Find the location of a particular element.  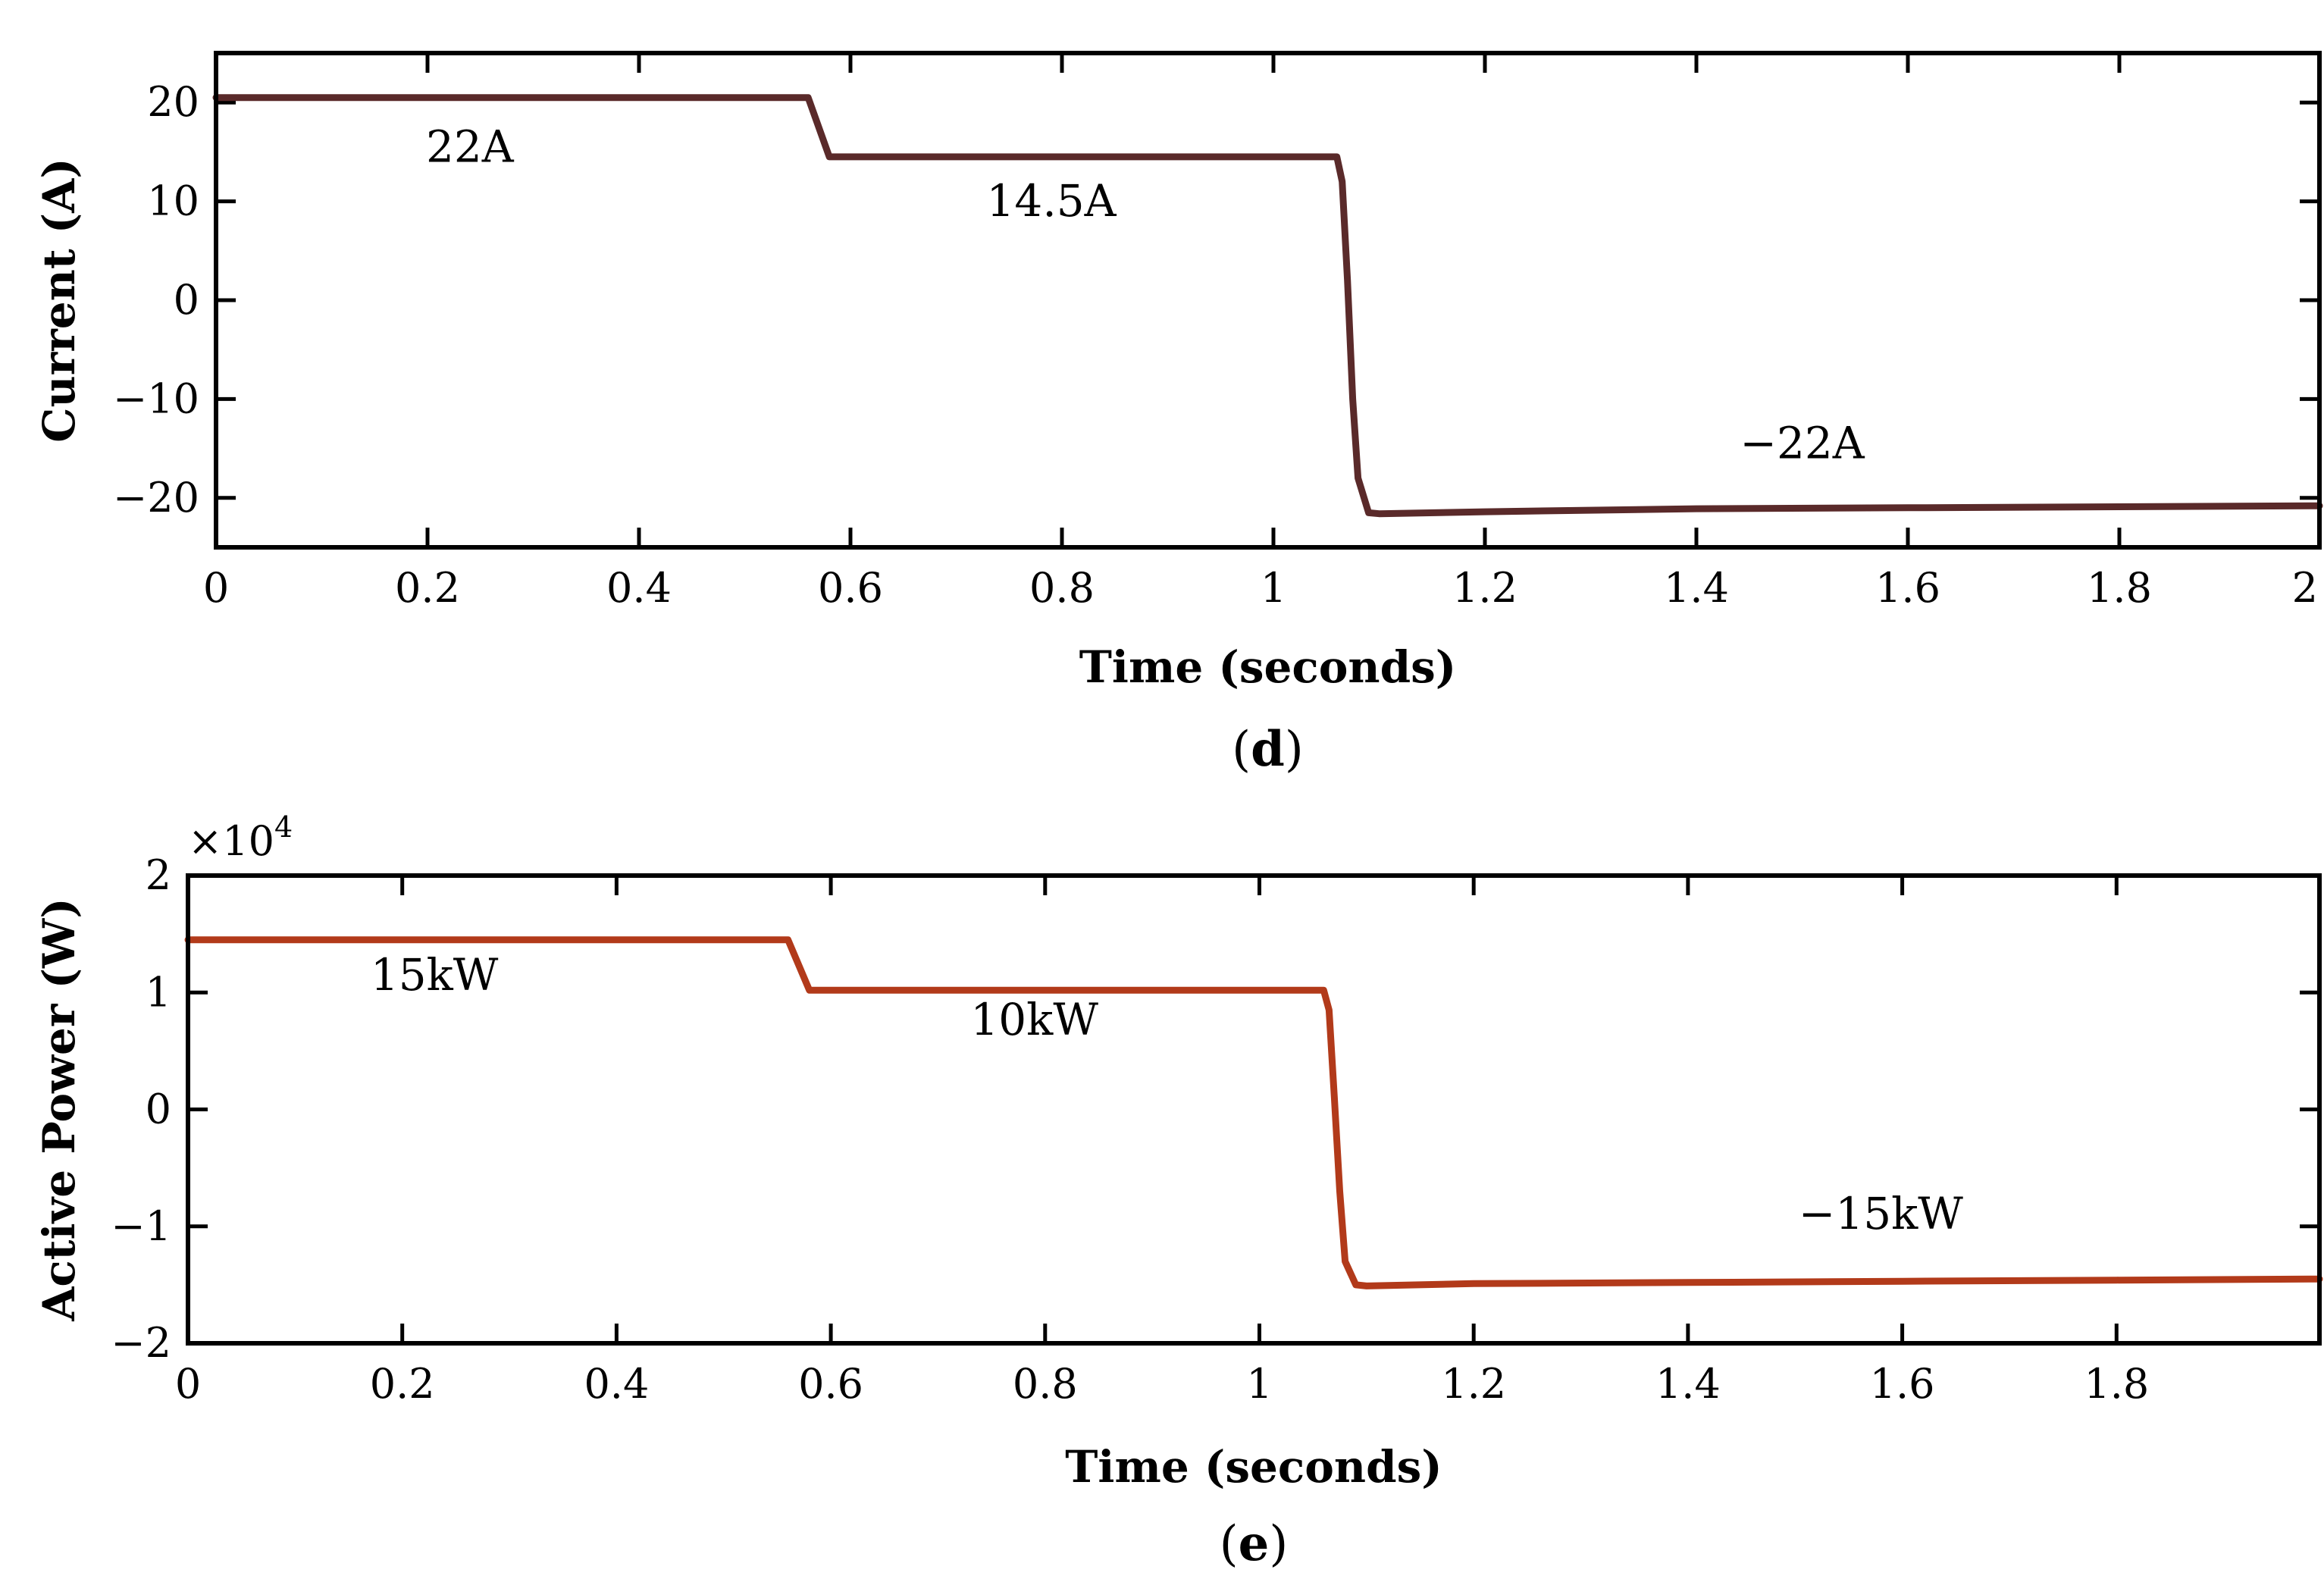

caption-d-letter: d is located at coordinates (1268, 749).